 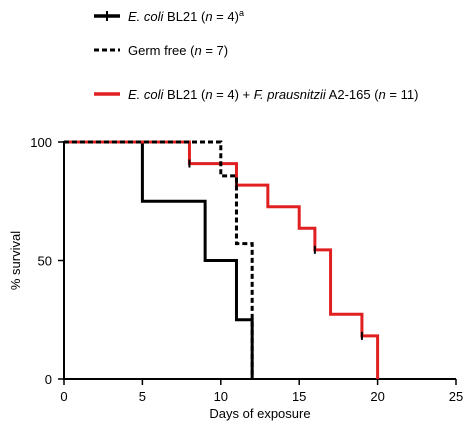 I want to click on legend-item-1: Germ free (n = 7), so click(x=161, y=50).